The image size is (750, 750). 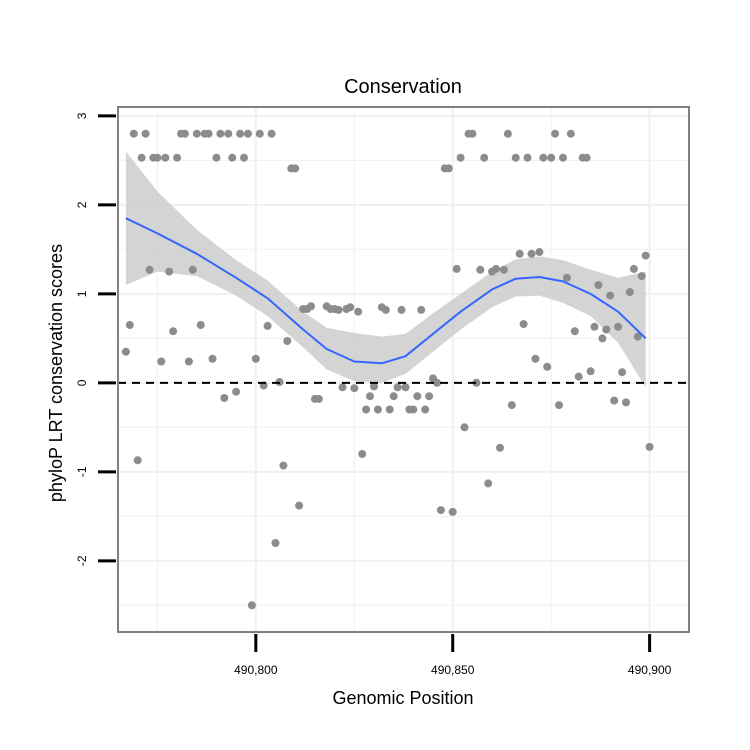 What do you see at coordinates (82, 382) in the screenshot?
I see `y-tick-label: 0` at bounding box center [82, 382].